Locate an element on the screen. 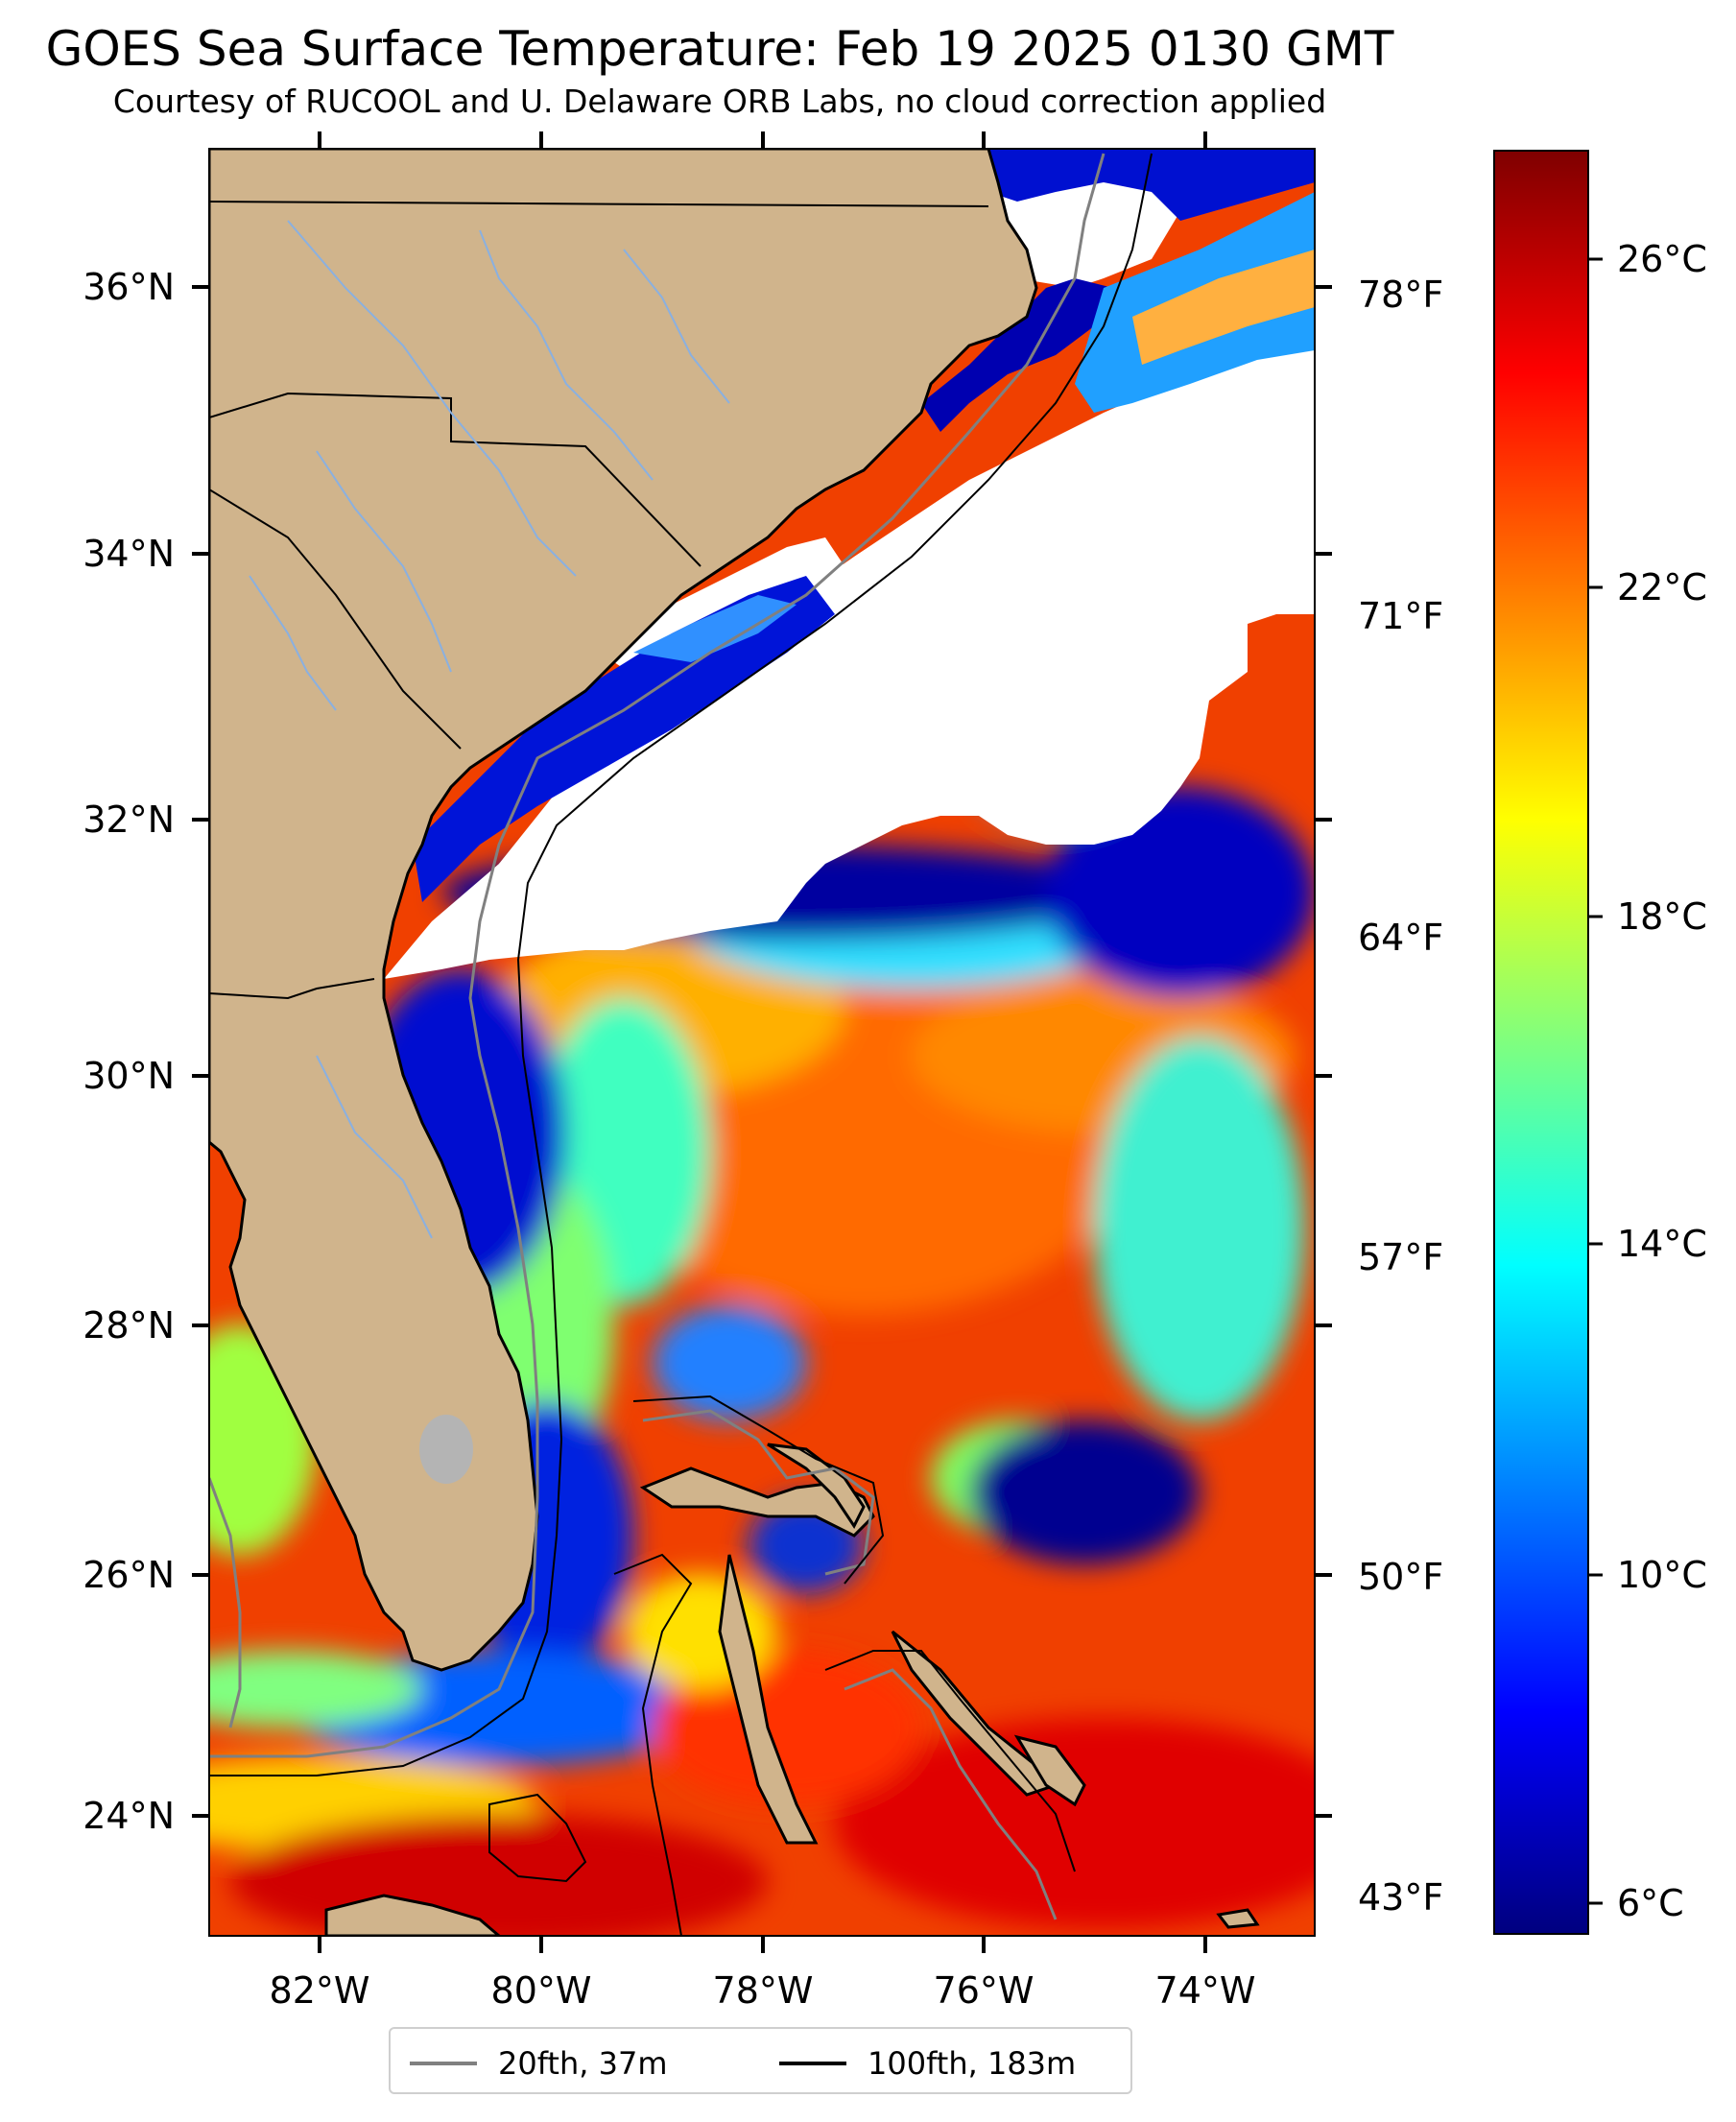 The width and height of the screenshot is (1736, 2122). legend-item-100fth: 100fth, 183m is located at coordinates (927, 2063).